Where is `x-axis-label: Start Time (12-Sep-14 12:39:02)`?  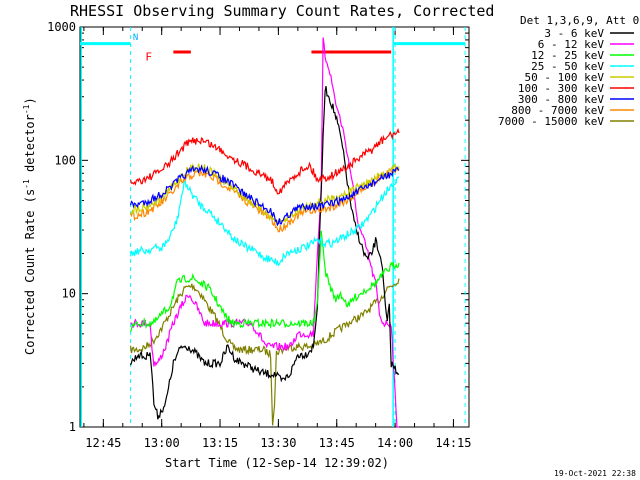
x-axis-label: Start Time (12-Sep-14 12:39:02) is located at coordinates (277, 463).